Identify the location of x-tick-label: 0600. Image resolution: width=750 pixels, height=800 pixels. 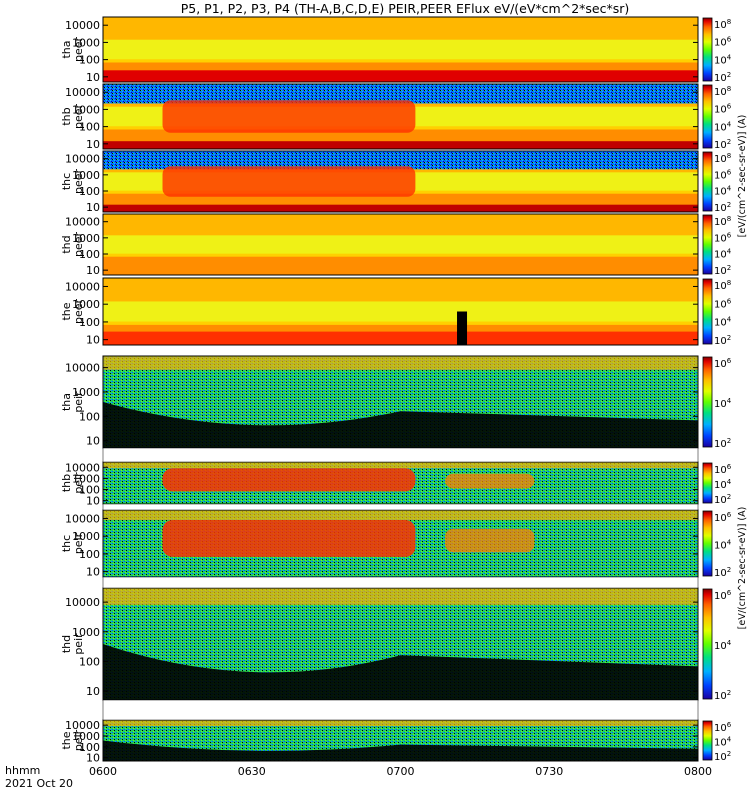
(103, 771).